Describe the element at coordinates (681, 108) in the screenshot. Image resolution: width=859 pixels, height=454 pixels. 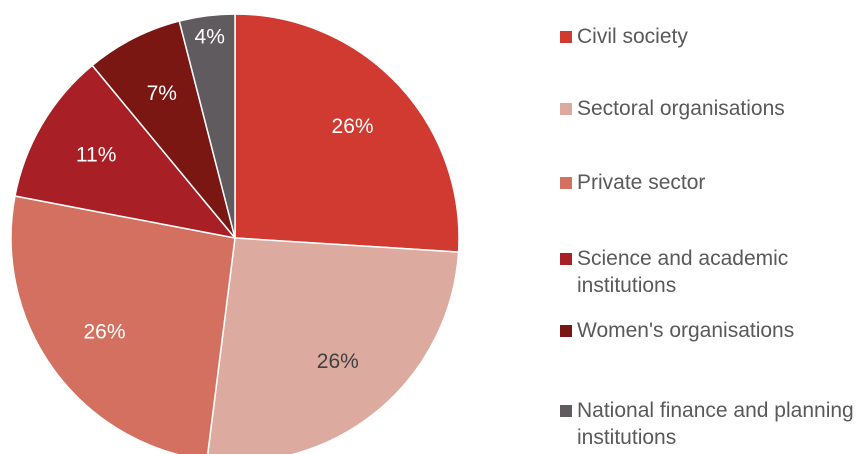
I see `legend-label: Sectoral organisations` at that location.